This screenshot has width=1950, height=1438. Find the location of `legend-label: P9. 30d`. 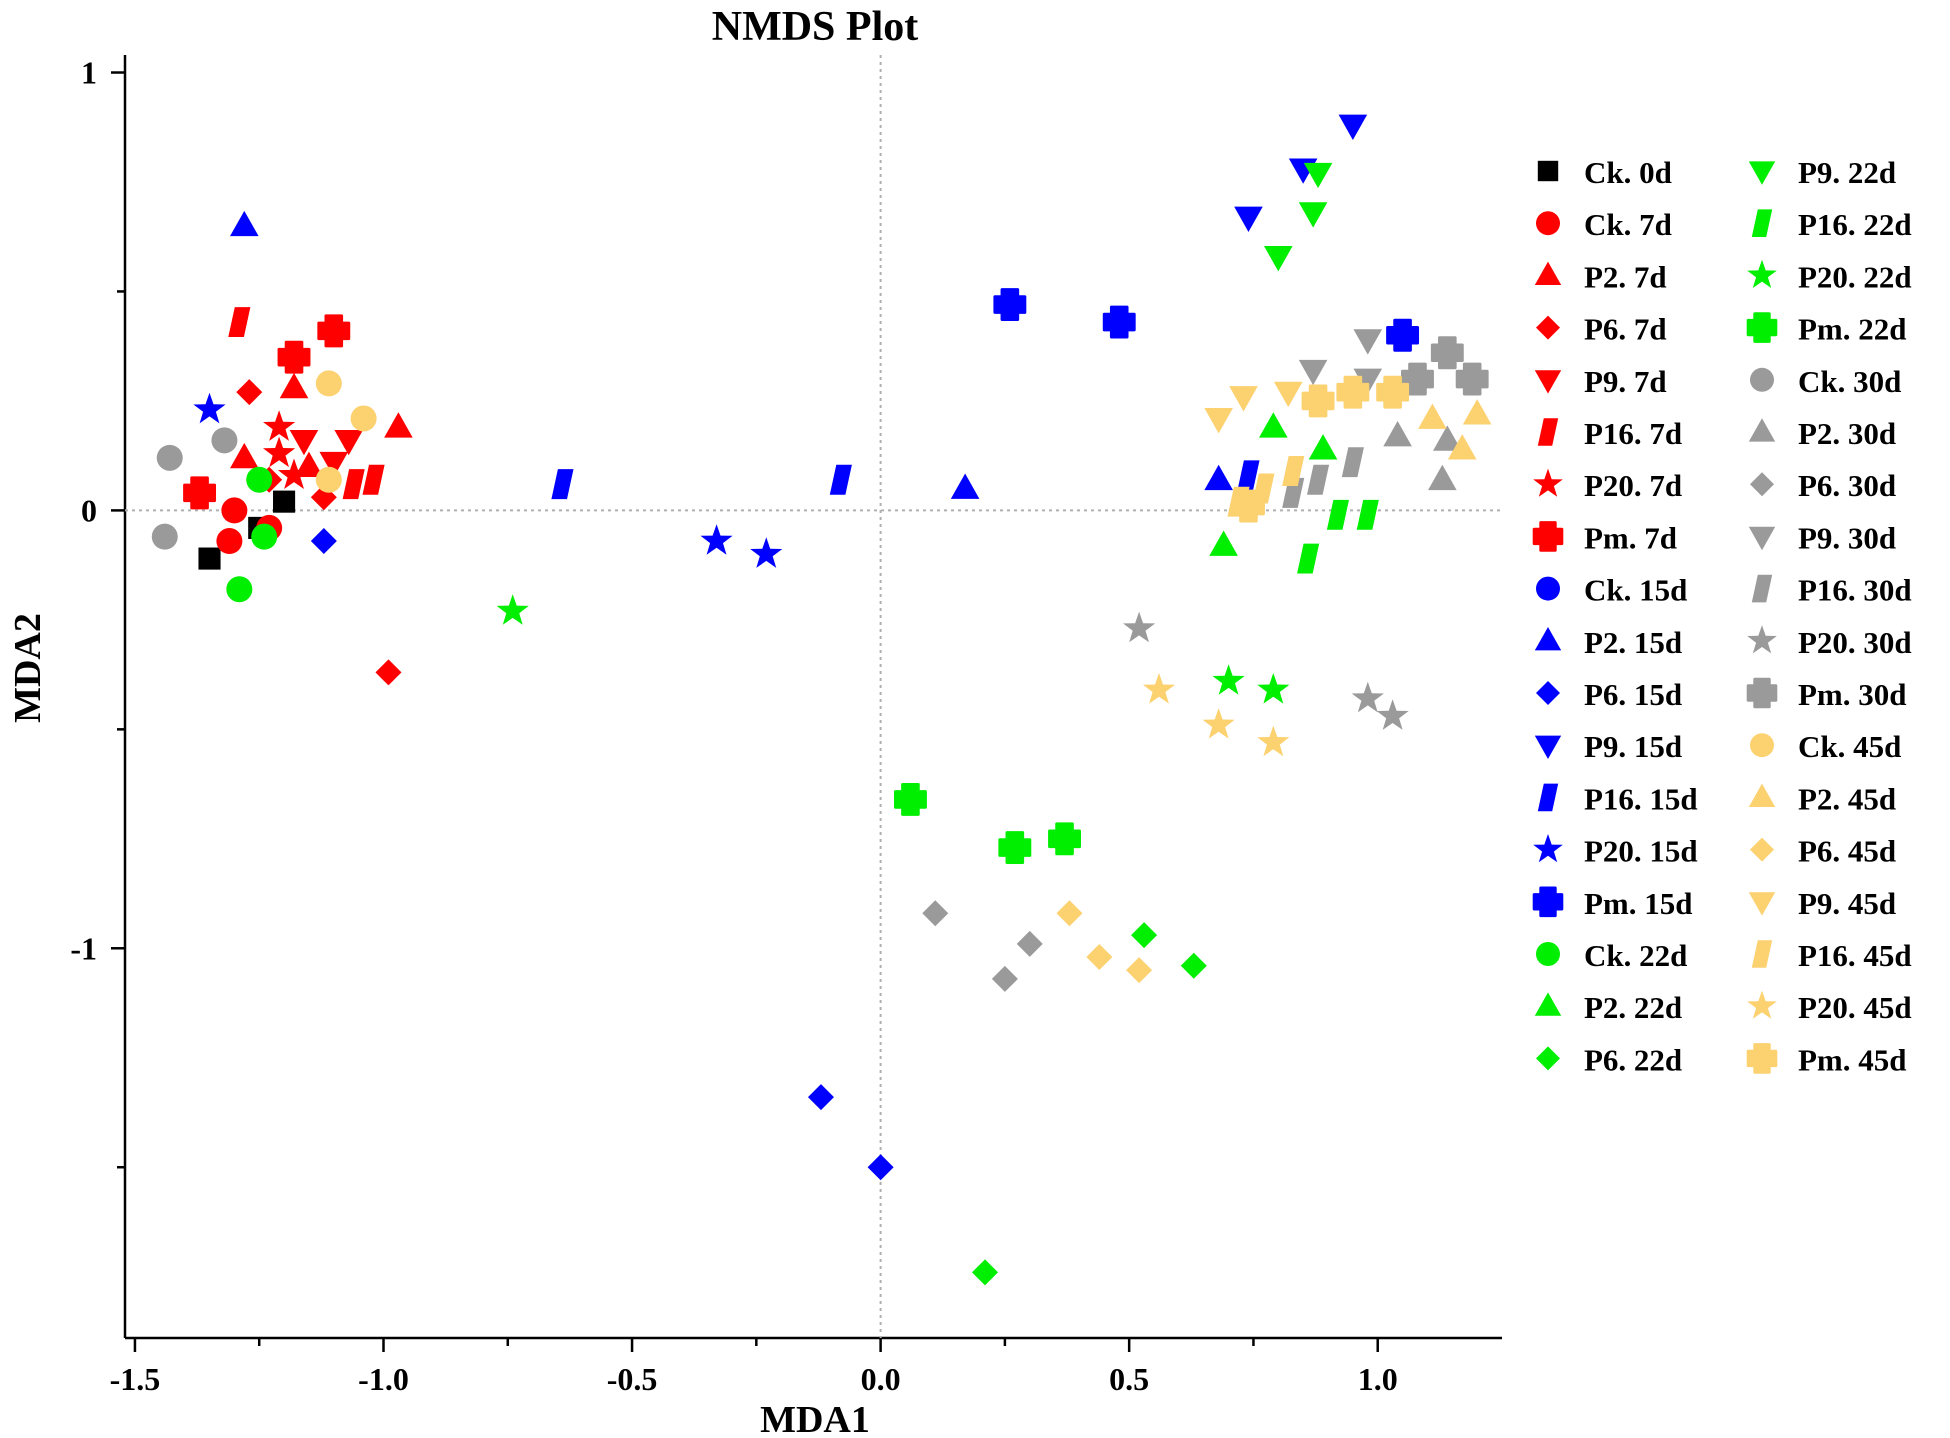

legend-label: P9. 30d is located at coordinates (1847, 537).